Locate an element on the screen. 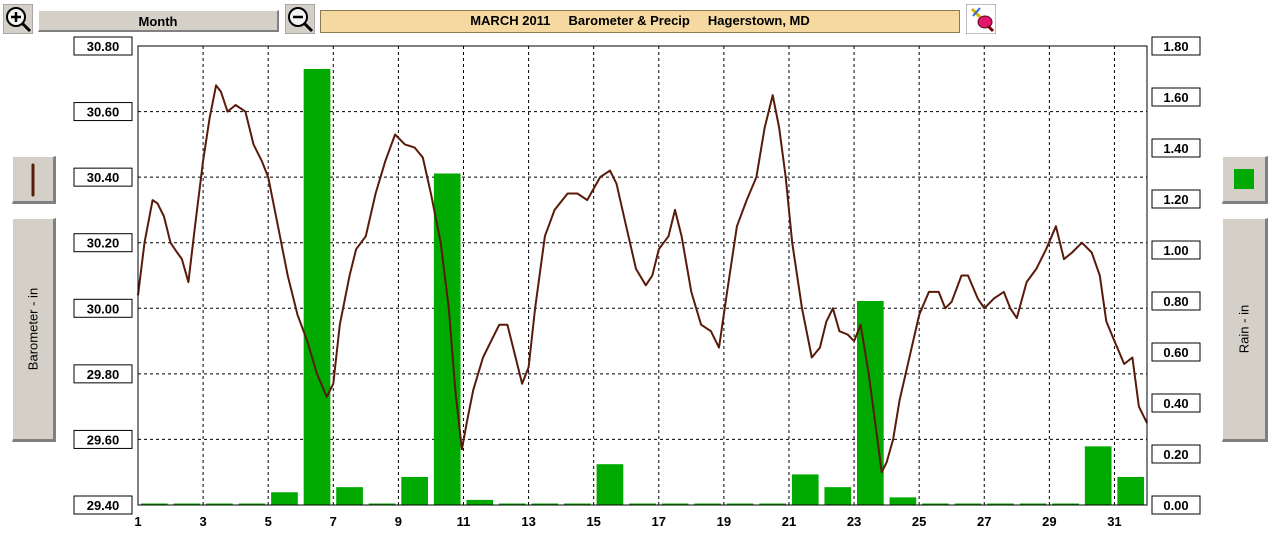 The width and height of the screenshot is (1279, 534). rain-tick: 1.00 is located at coordinates (1176, 250).